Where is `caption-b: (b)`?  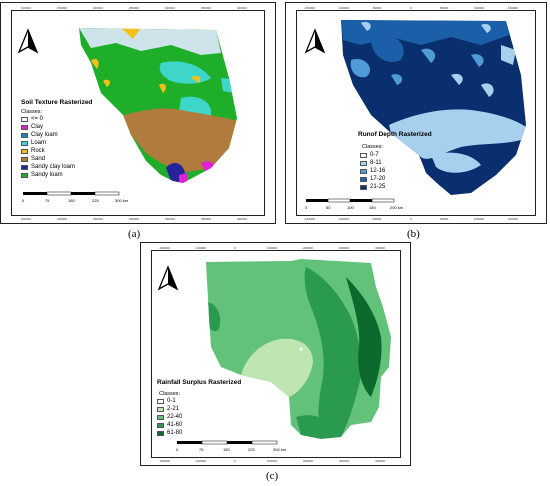
caption-b: (b) is located at coordinates (413, 234).